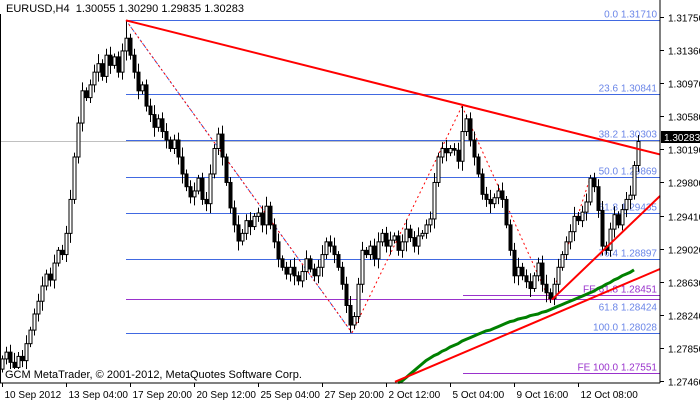 The image size is (700, 402). I want to click on time-tick-label: 2 Oct 12:00, so click(415, 395).